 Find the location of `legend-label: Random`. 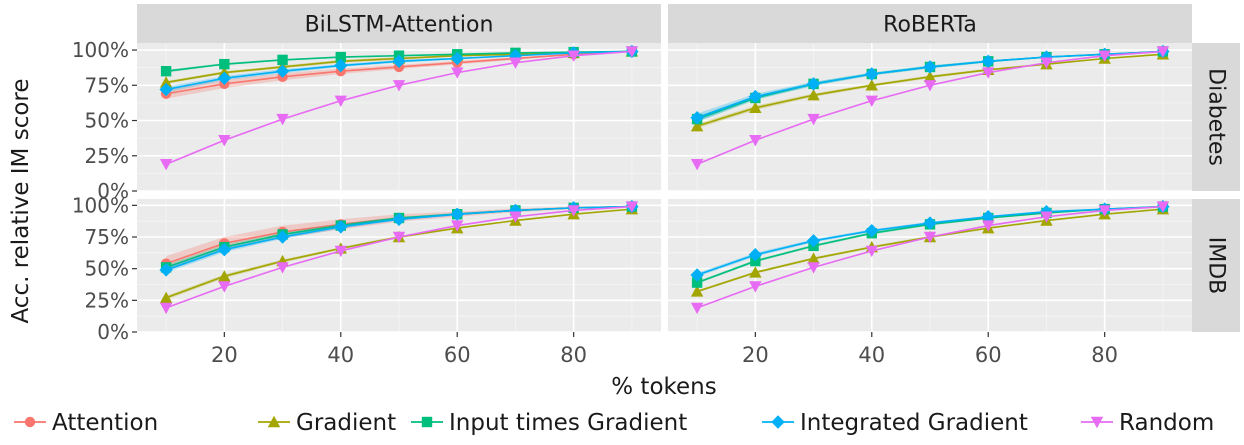

legend-label: Random is located at coordinates (1166, 423).